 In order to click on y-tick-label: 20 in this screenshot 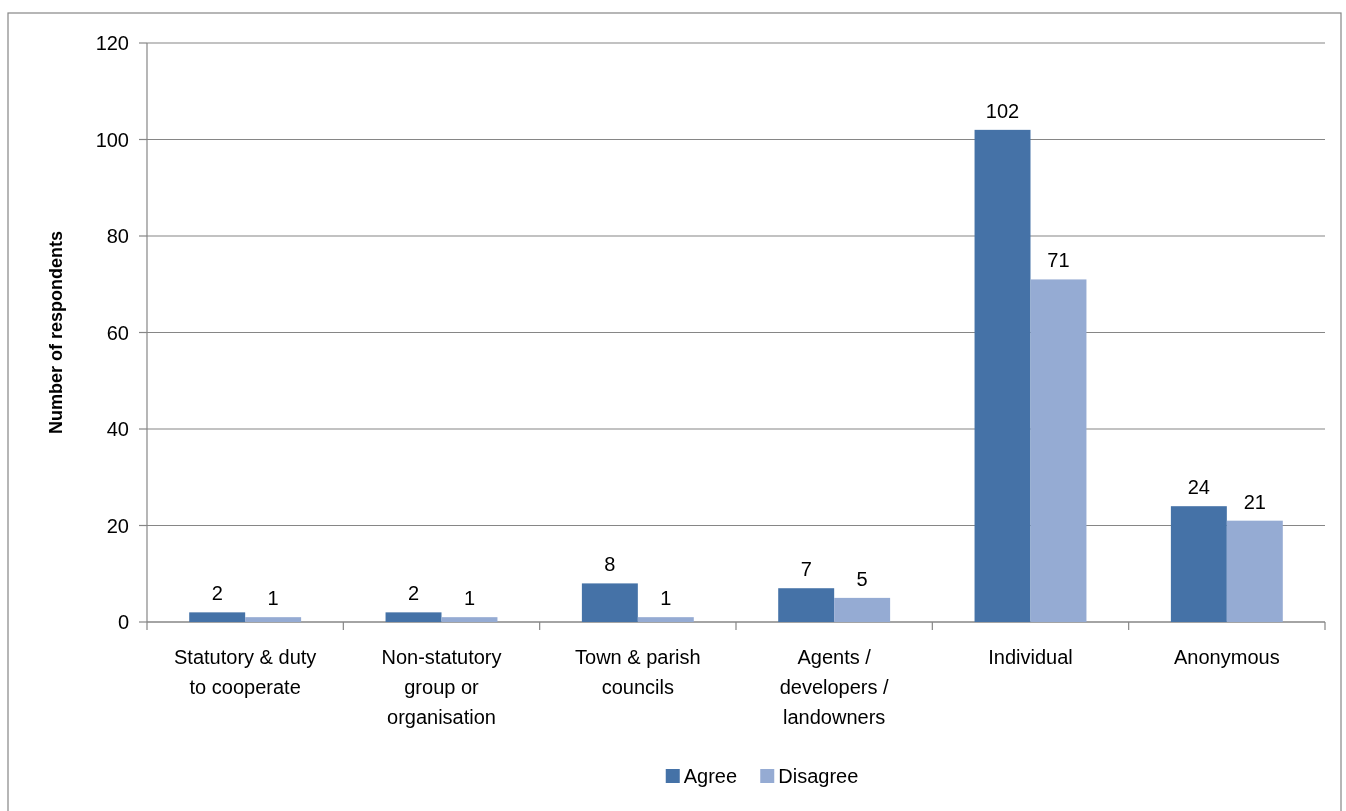, I will do `click(117, 525)`.